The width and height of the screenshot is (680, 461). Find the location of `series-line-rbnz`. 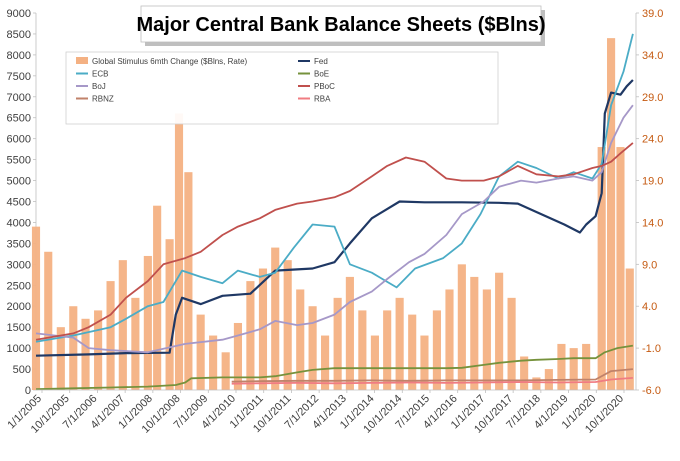

series-line-rbnz is located at coordinates (432, 375).